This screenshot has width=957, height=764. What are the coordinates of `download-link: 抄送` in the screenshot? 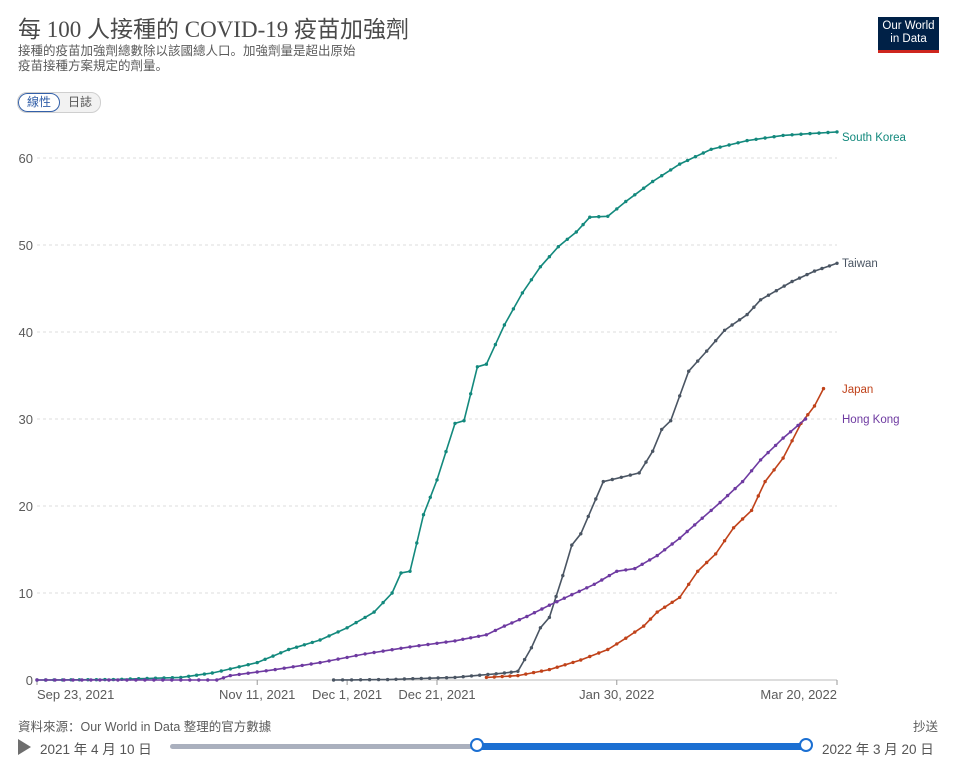 It's located at (925, 727).